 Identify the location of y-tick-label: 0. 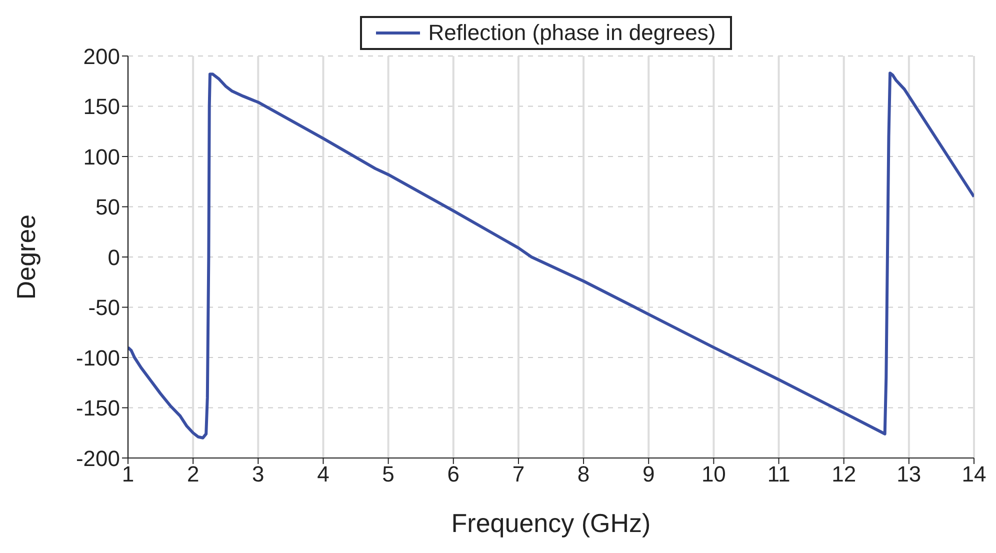
(114, 257).